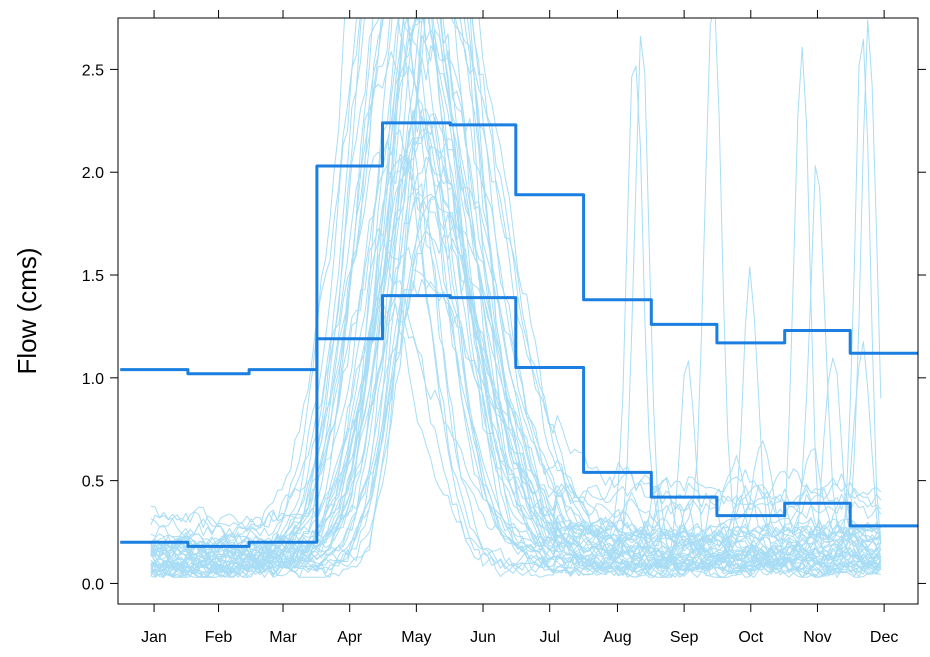  What do you see at coordinates (350, 637) in the screenshot?
I see `x-tick-label: Apr` at bounding box center [350, 637].